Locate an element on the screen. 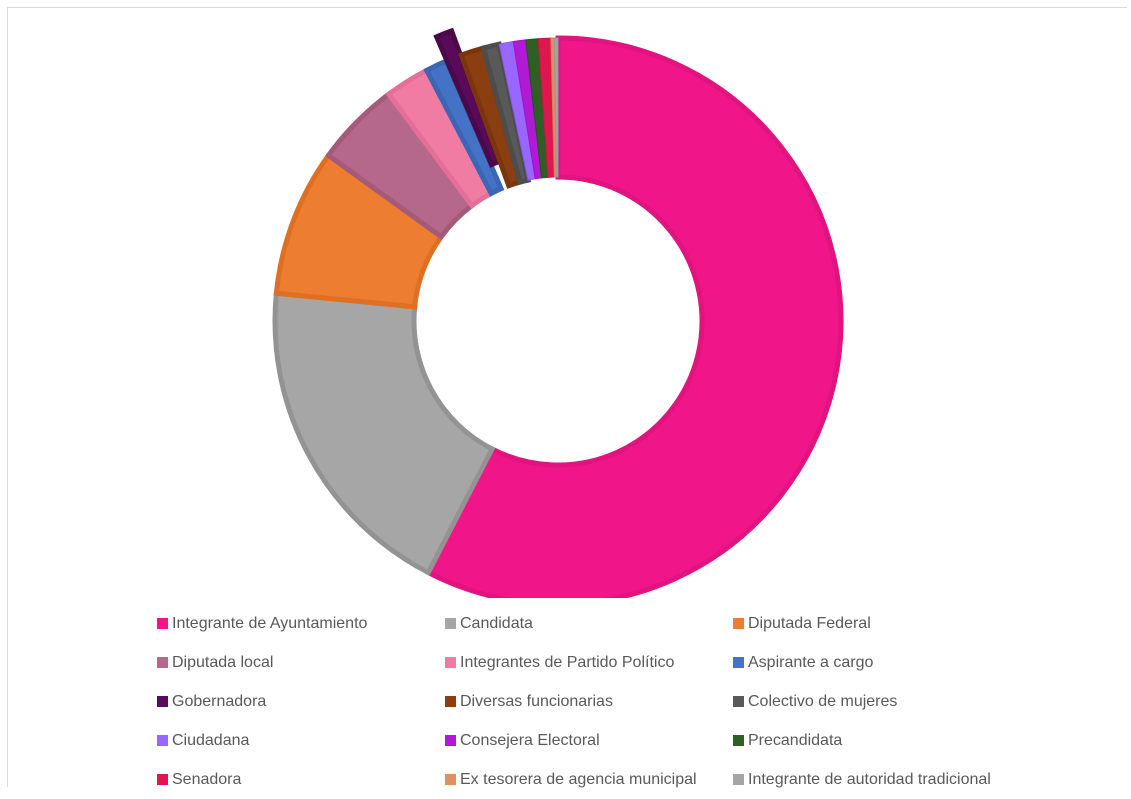 The width and height of the screenshot is (1131, 799). legend-label: Colectivo de mujeres is located at coordinates (823, 701).